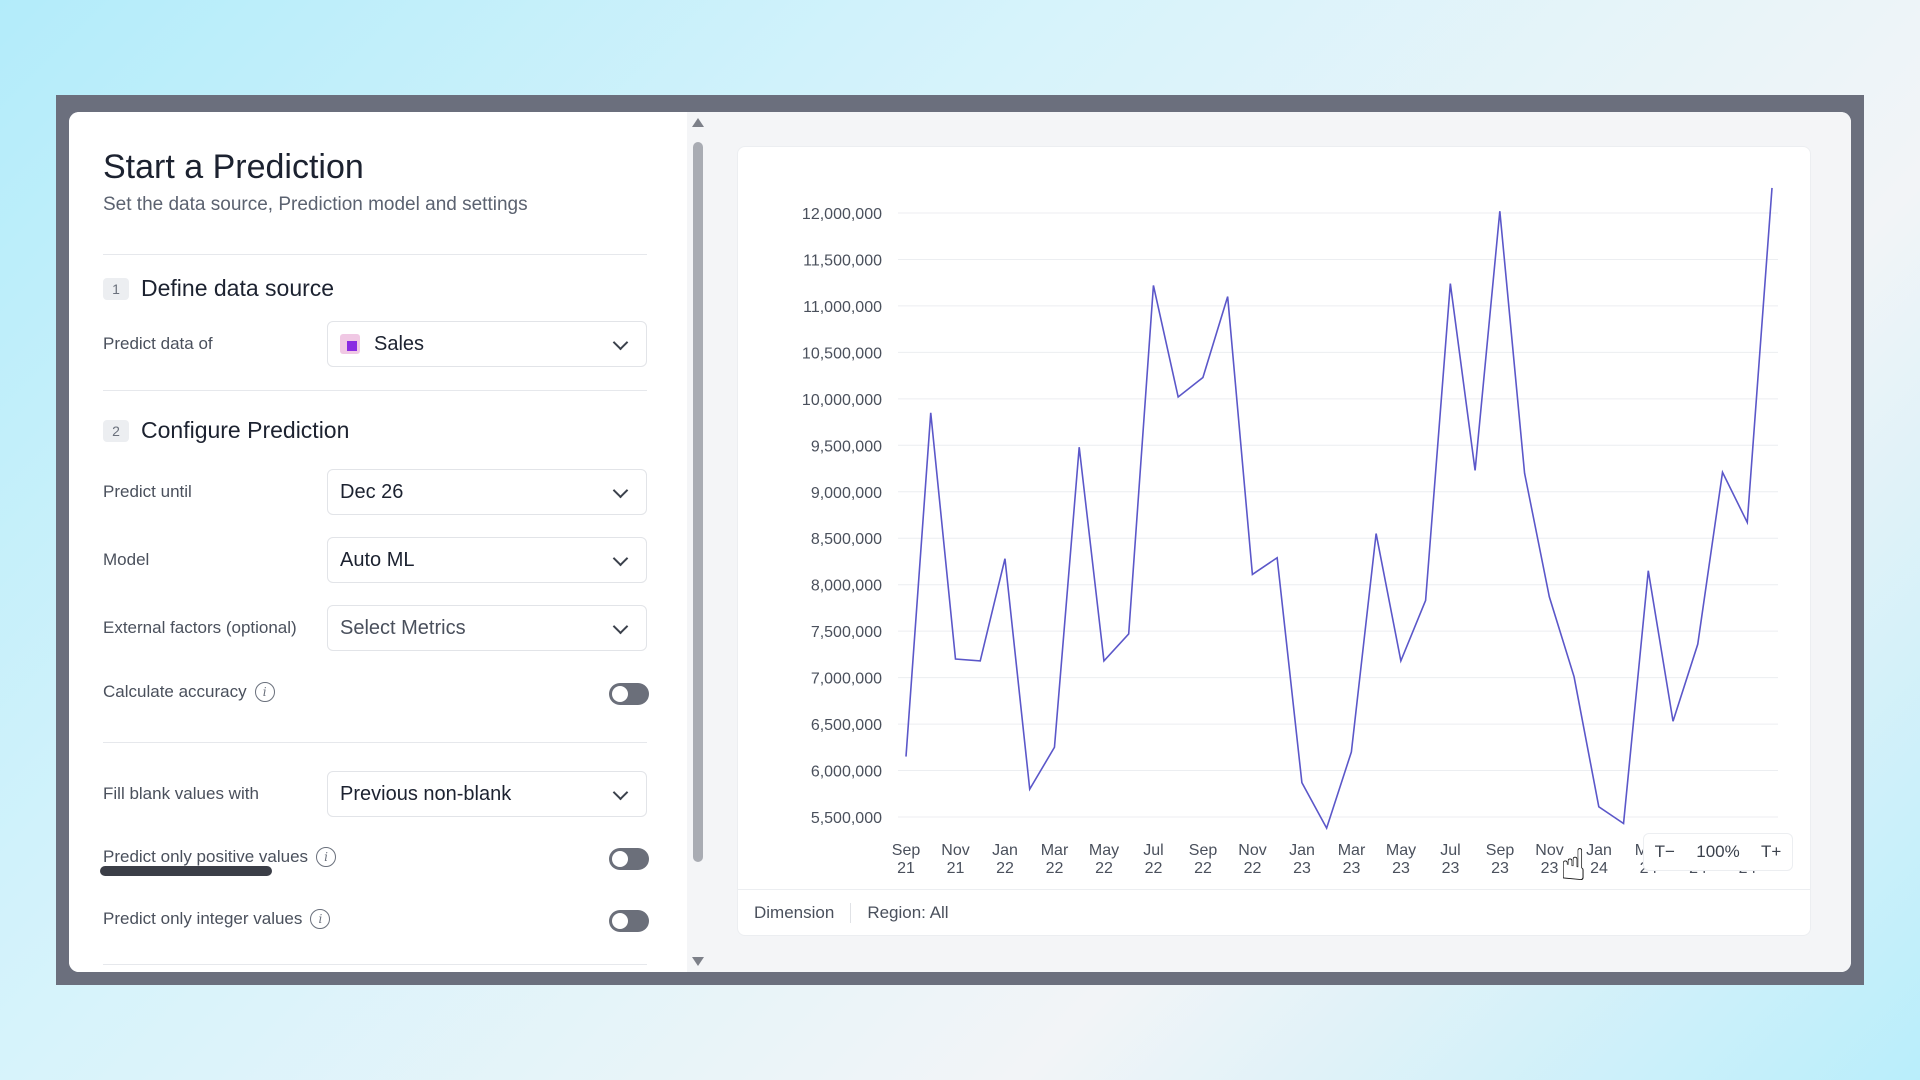 Image resolution: width=1920 pixels, height=1080 pixels. I want to click on x-tick-label: Mar, so click(1055, 850).